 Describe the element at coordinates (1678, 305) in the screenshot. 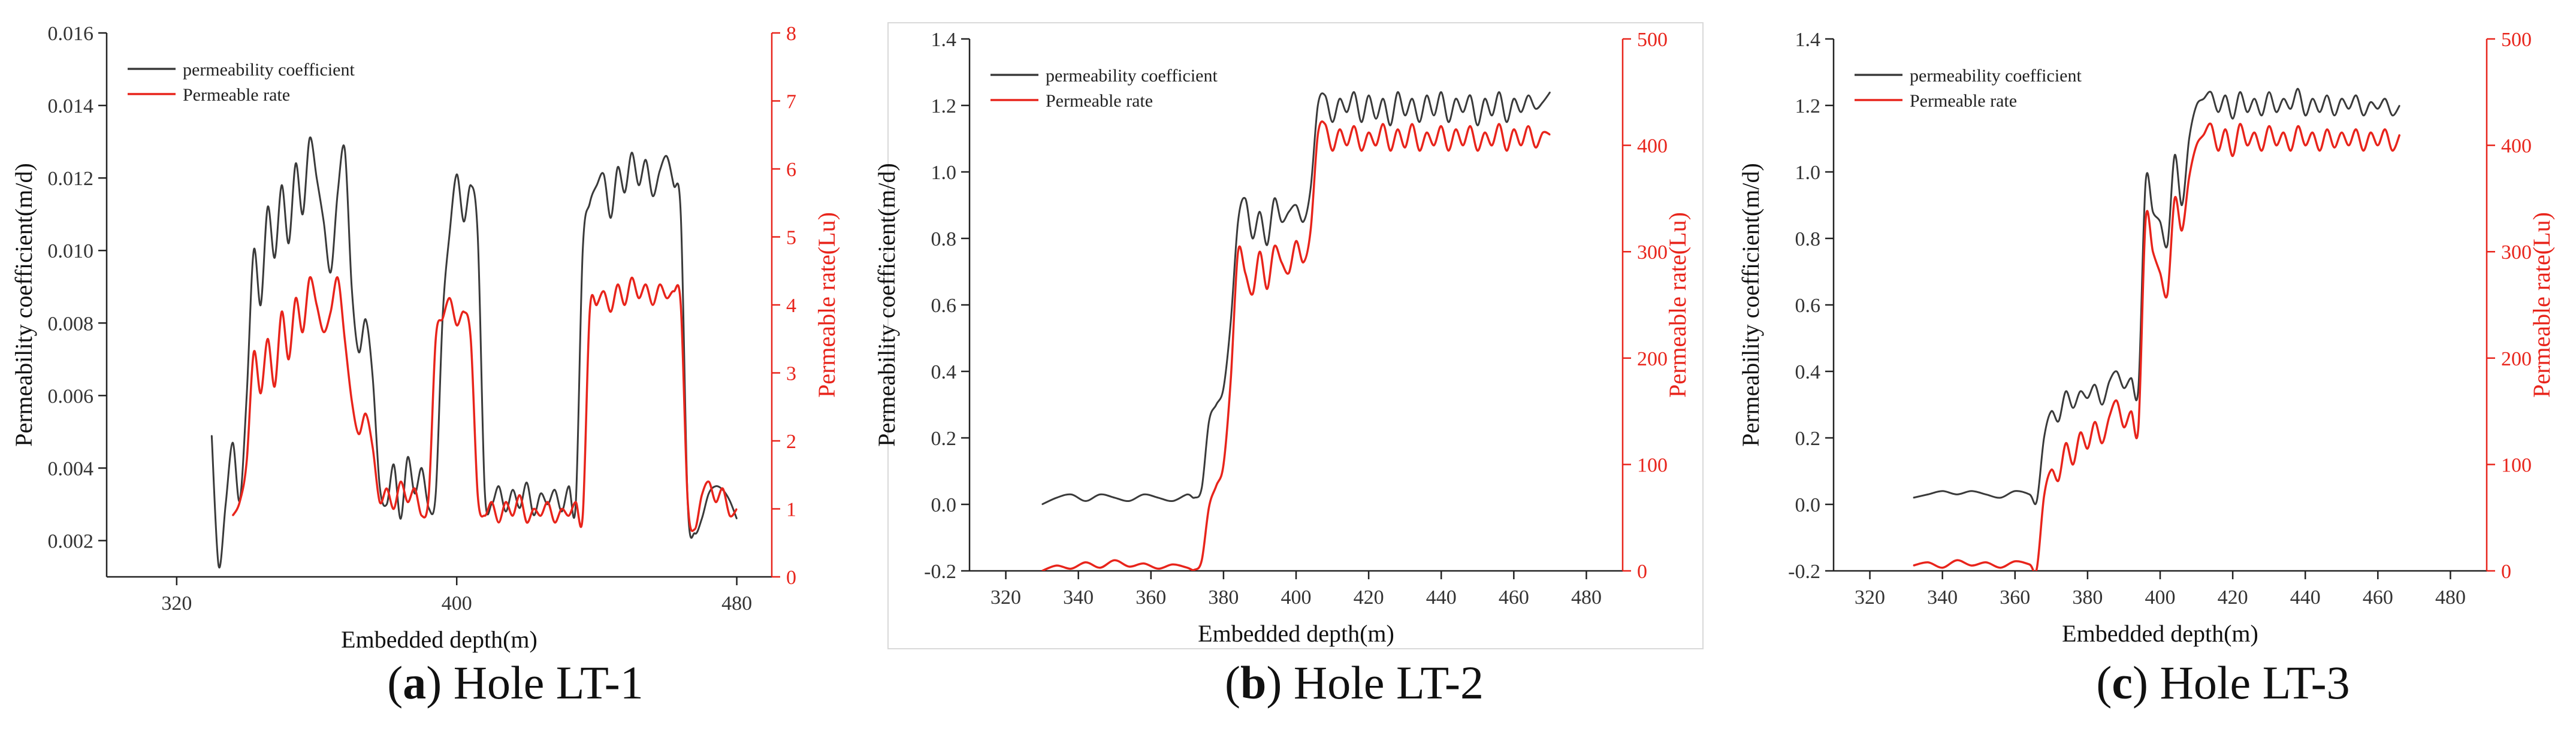

I see `y2-axis-label: Permeable rate(Lu)` at that location.